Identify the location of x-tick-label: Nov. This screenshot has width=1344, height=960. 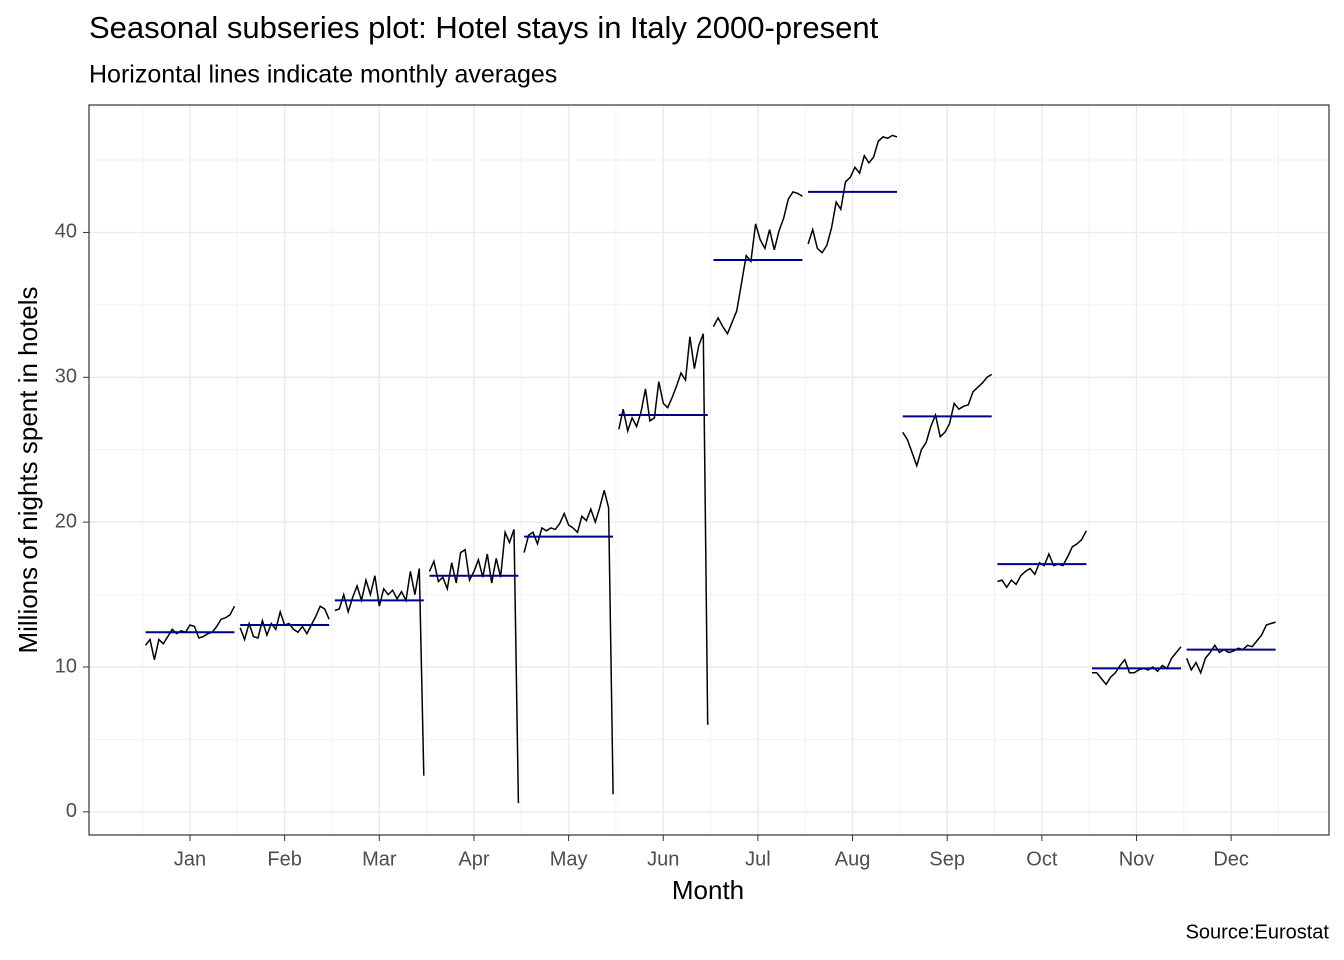
(1137, 859).